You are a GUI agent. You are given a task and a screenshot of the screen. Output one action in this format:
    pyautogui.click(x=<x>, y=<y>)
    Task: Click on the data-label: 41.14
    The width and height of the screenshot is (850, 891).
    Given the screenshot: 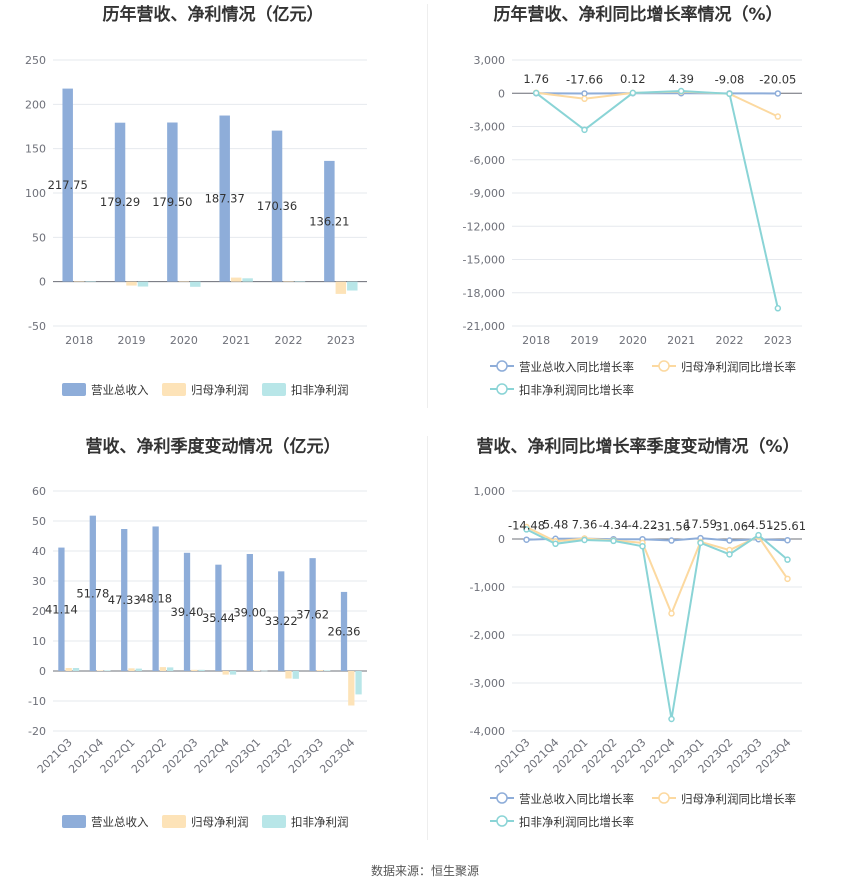 What is the action you would take?
    pyautogui.click(x=61, y=609)
    